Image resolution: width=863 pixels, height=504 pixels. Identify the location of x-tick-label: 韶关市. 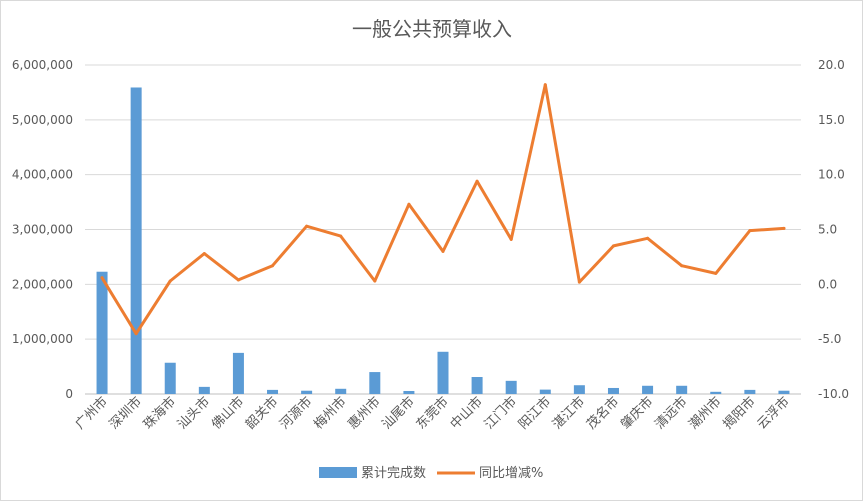
(261, 413).